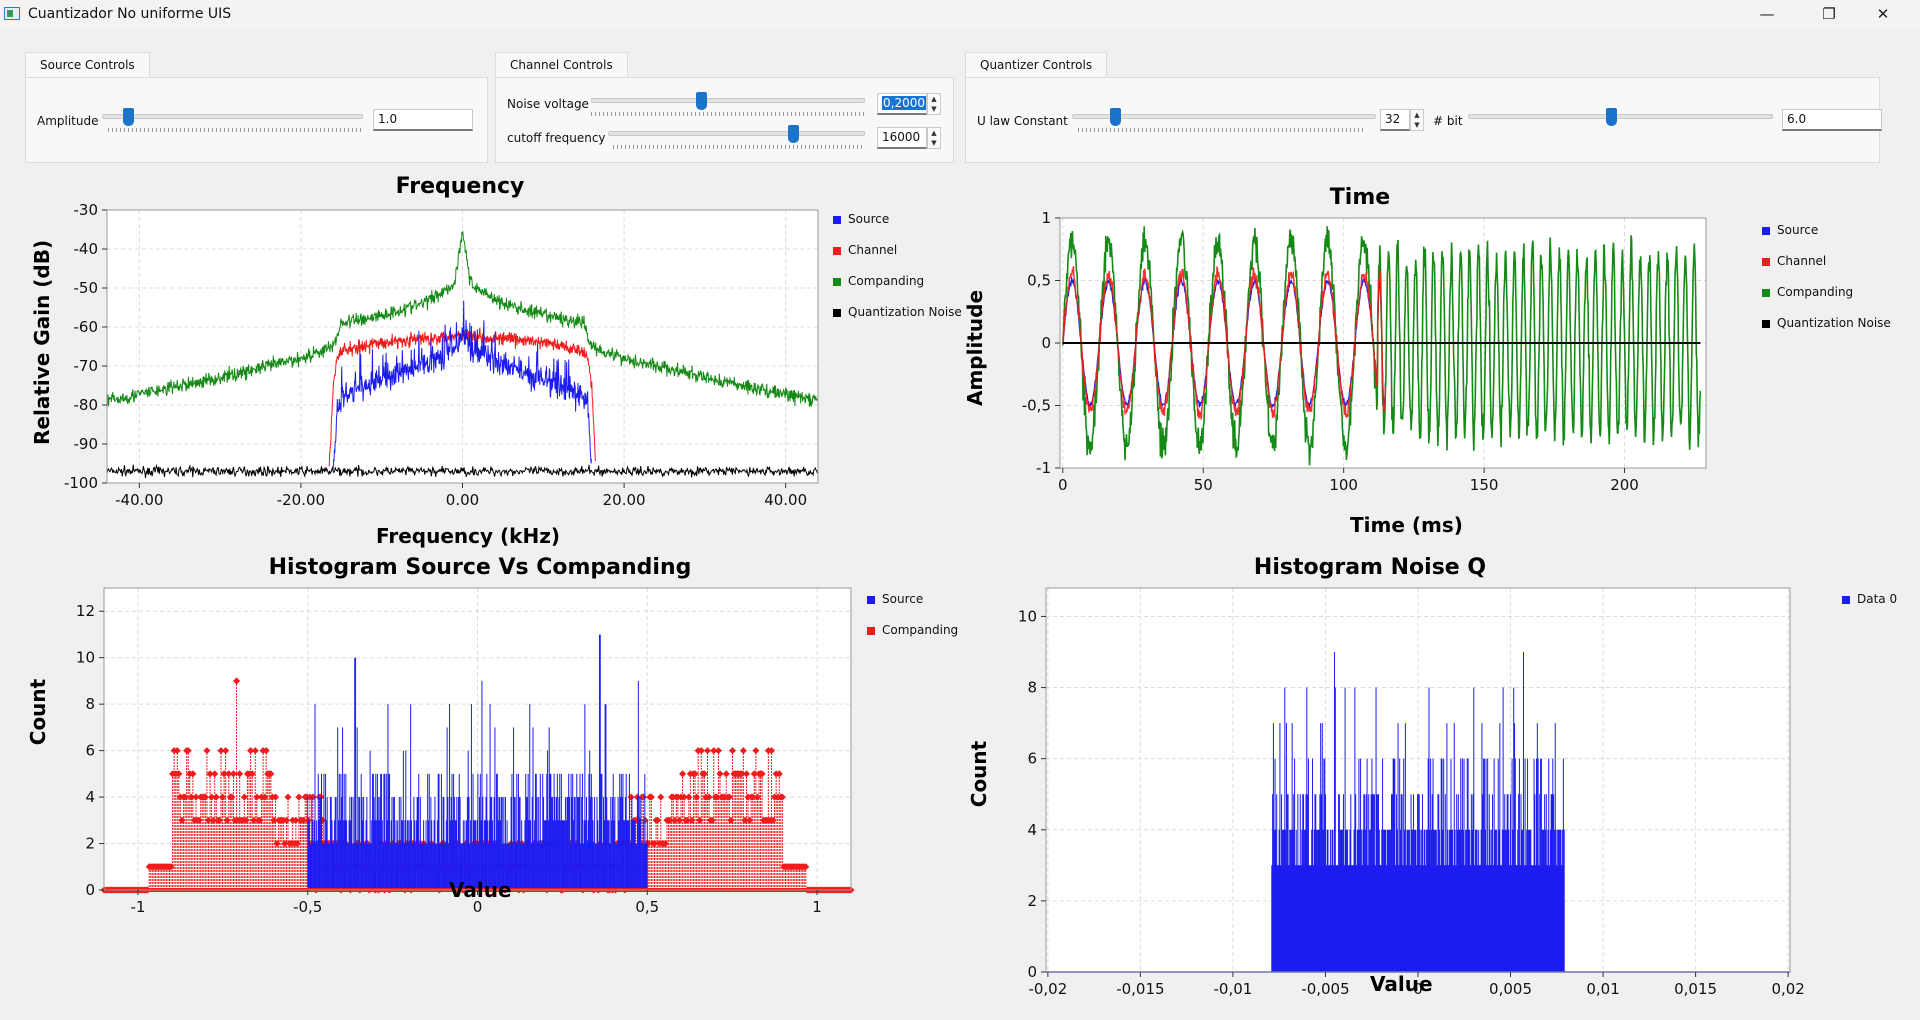 Image resolution: width=1920 pixels, height=1020 pixels. What do you see at coordinates (1612, 117) in the screenshot?
I see `bits-slider-handle` at bounding box center [1612, 117].